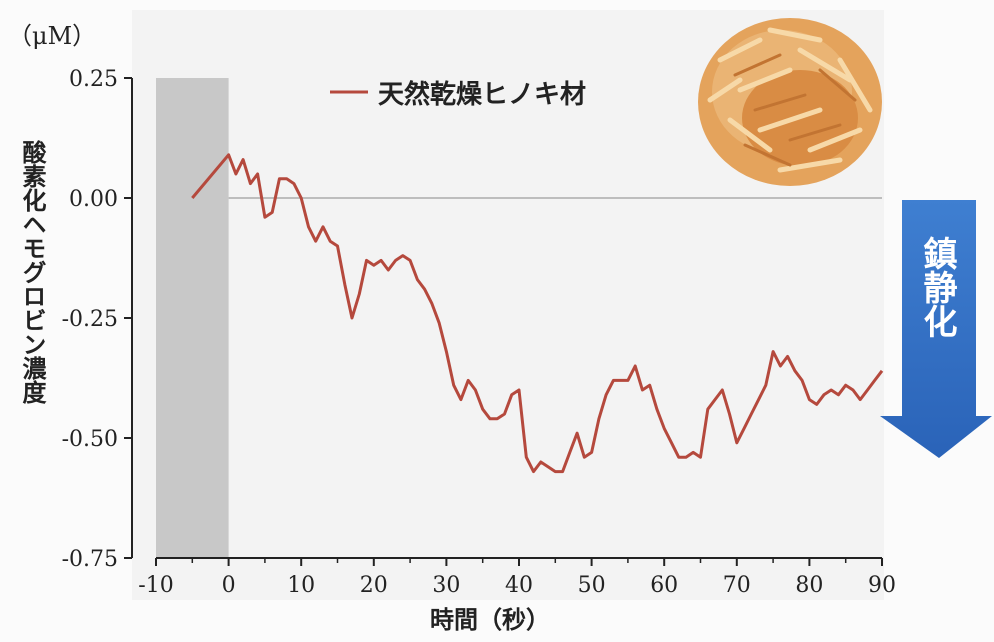  Describe the element at coordinates (93, 199) in the screenshot. I see `y-tick-label: 0.00` at that location.